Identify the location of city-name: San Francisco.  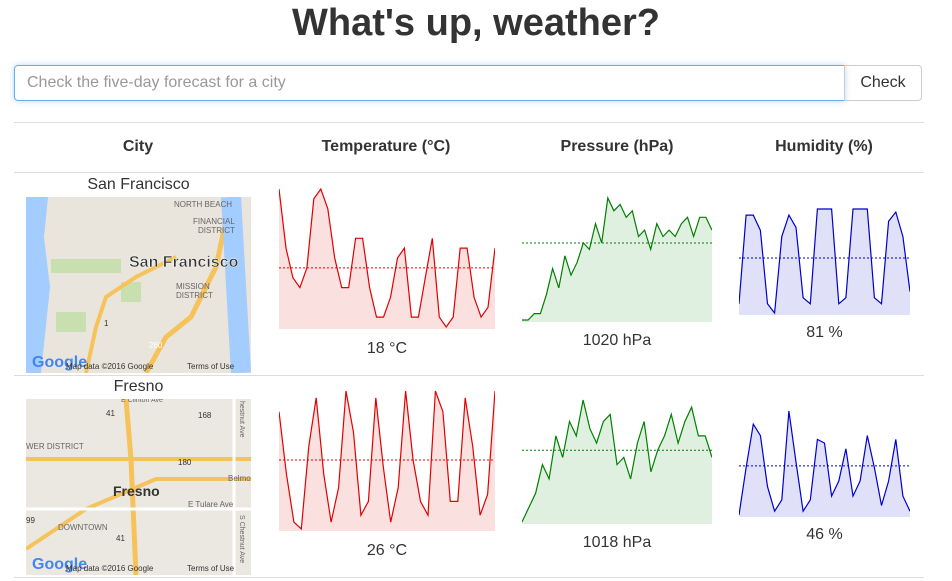
(138, 184).